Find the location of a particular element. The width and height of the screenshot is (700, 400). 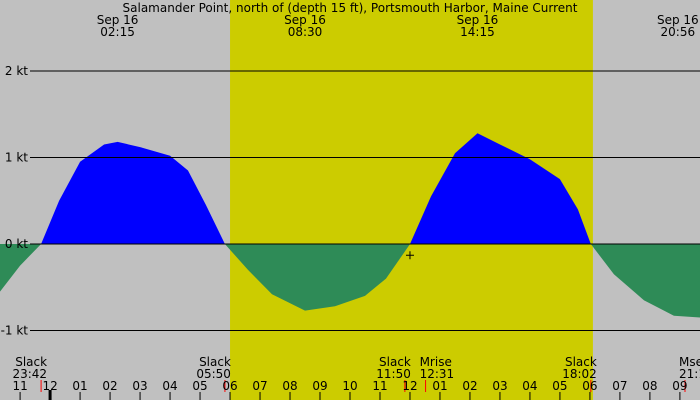

hour-tick-label: 10 is located at coordinates (349, 386).